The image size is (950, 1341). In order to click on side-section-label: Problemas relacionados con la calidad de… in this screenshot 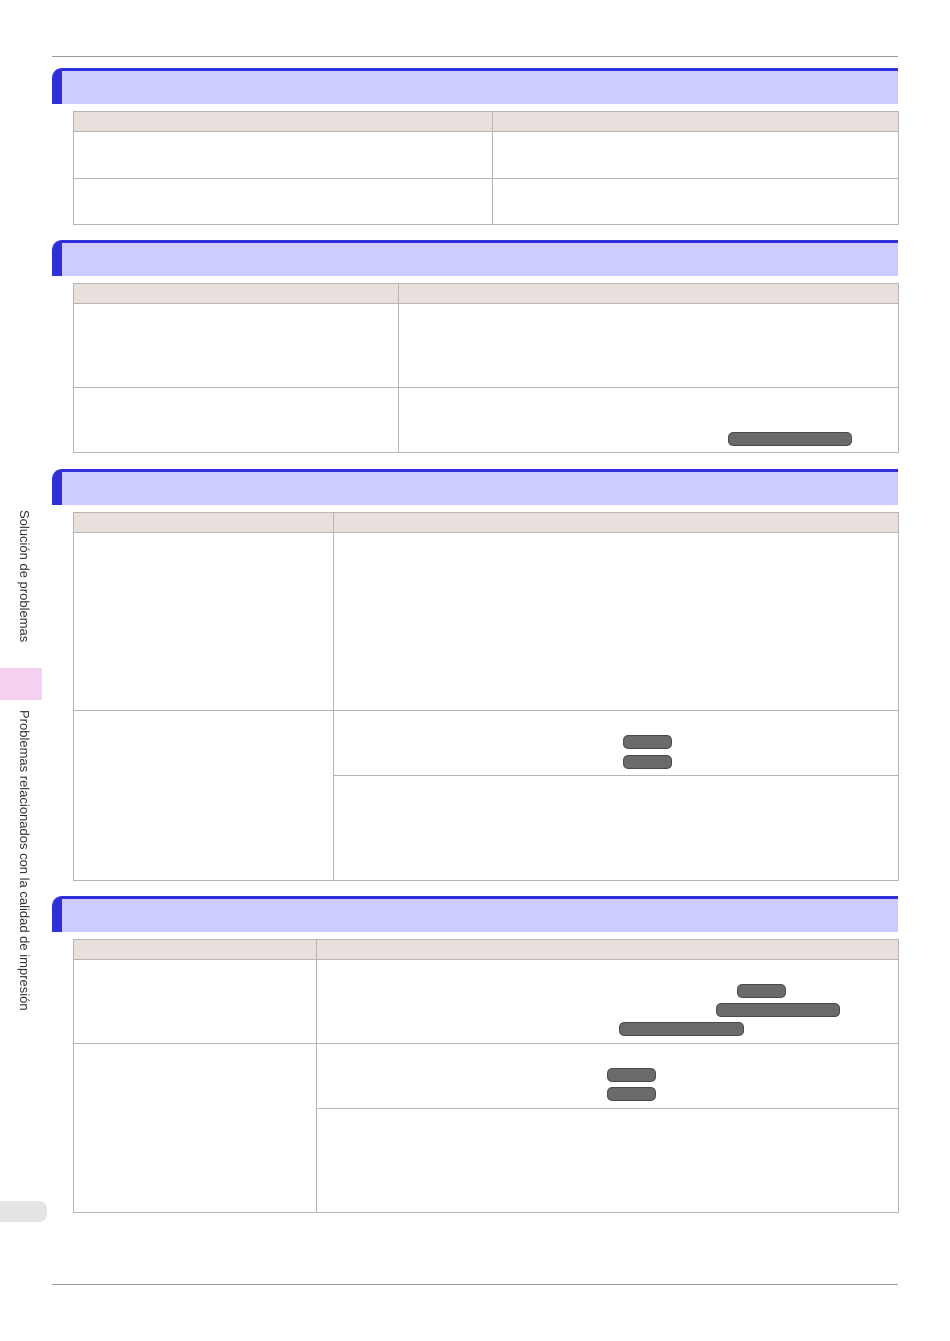, I will do `click(24, 860)`.